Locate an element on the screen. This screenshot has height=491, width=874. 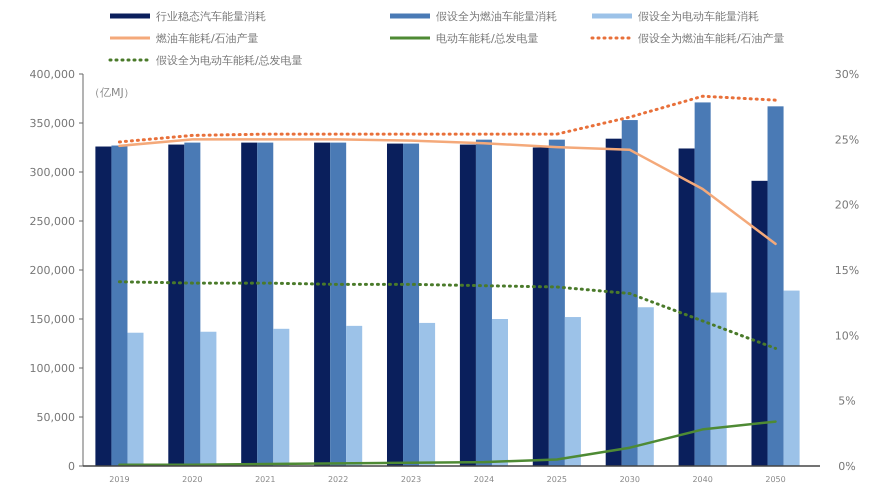
x-tick-label: 2019 is located at coordinates (119, 479).